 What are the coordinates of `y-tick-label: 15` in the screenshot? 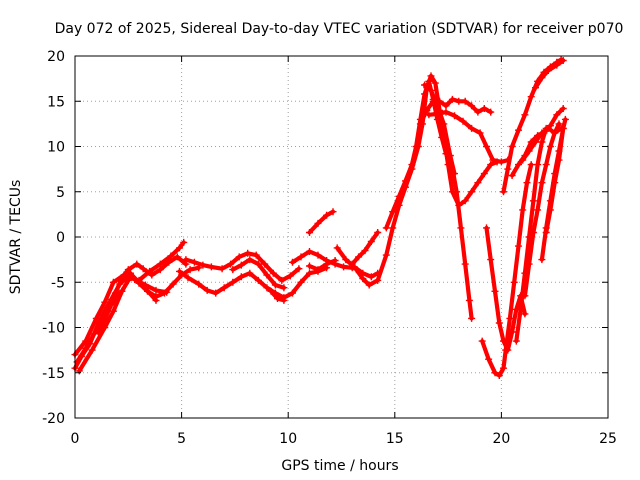 It's located at (56, 102).